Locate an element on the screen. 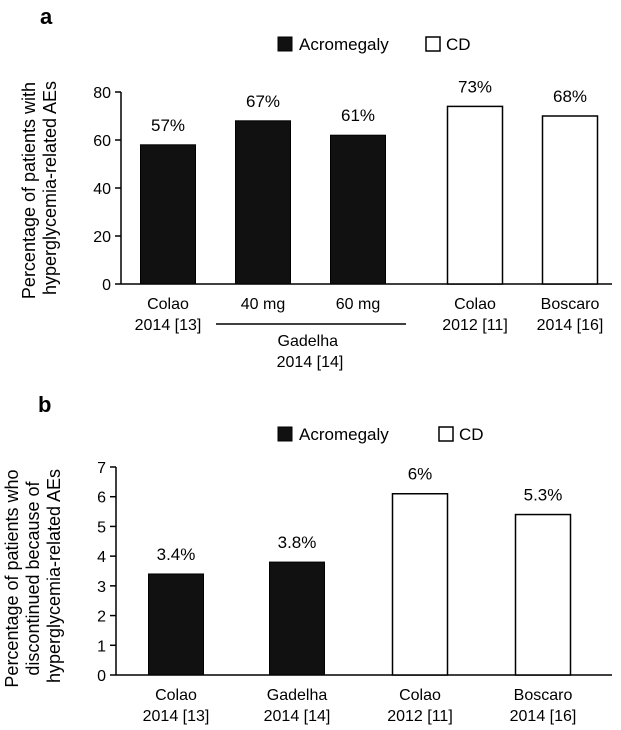 The width and height of the screenshot is (621, 730). y-tick-label-b-2: 2 is located at coordinates (101, 617).